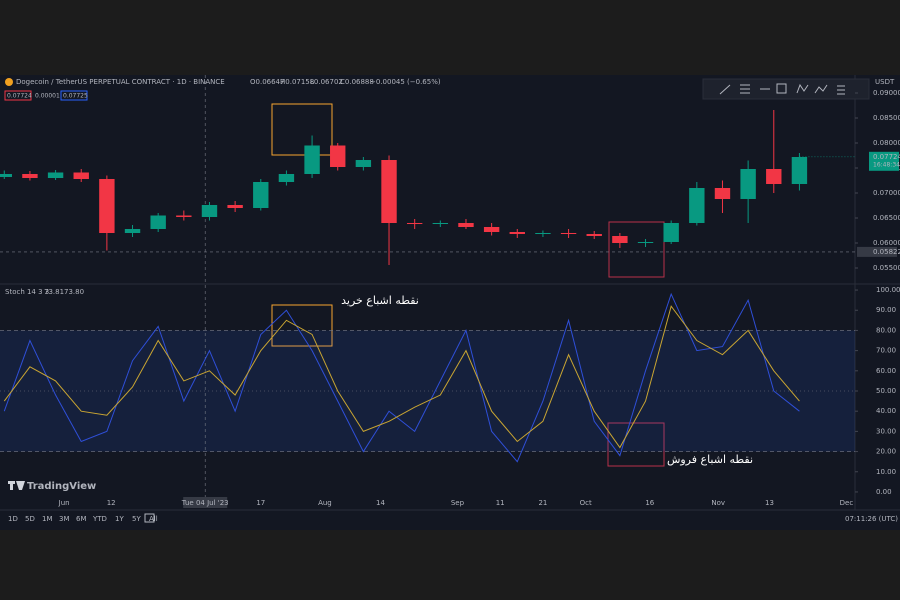 The width and height of the screenshot is (900, 600). I want to click on x-tick-label: 16, so click(649, 503).